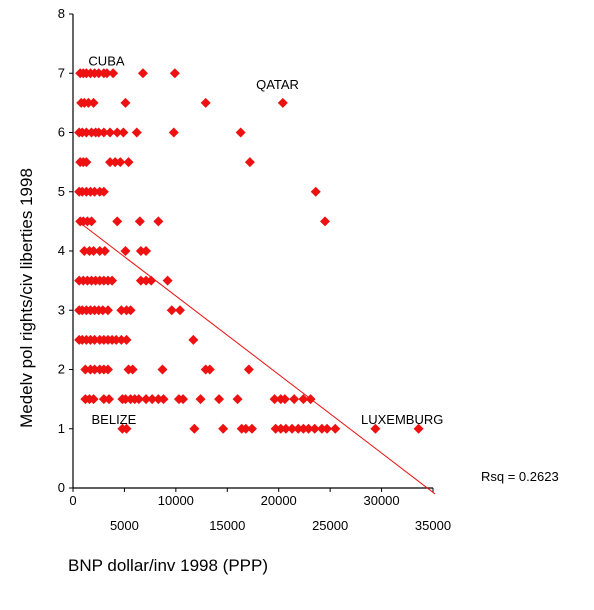 The width and height of the screenshot is (594, 610). Describe the element at coordinates (61, 72) in the screenshot. I see `y-tick-label: 7` at that location.